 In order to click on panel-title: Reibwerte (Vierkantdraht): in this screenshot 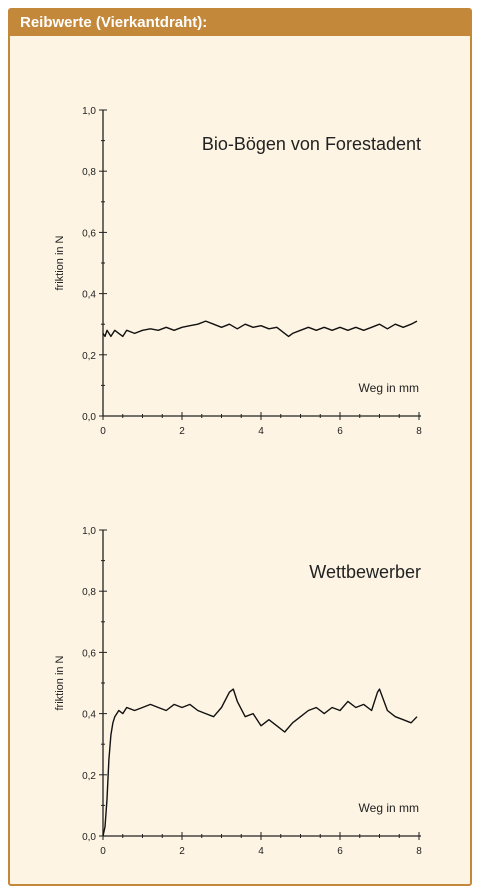, I will do `click(240, 23)`.